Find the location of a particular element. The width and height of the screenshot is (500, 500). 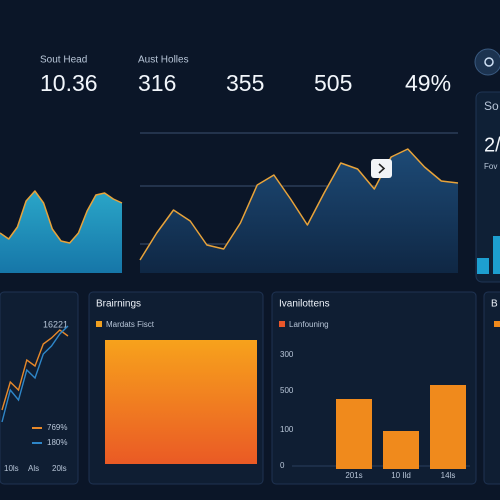

stat-label: Sout Head is located at coordinates (63, 60).